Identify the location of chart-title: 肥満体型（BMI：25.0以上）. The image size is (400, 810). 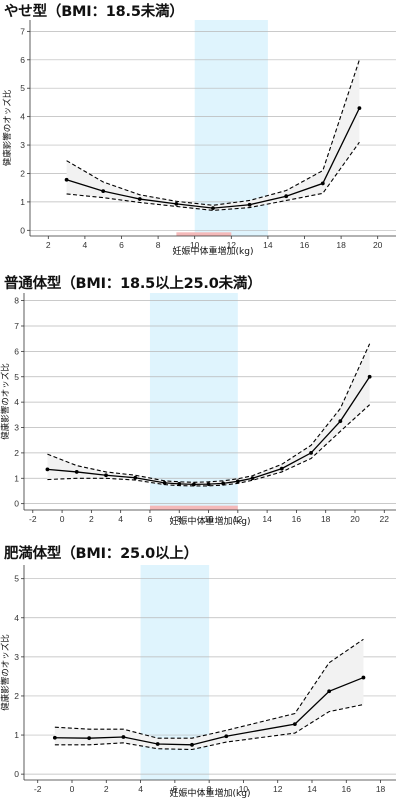
(101, 554).